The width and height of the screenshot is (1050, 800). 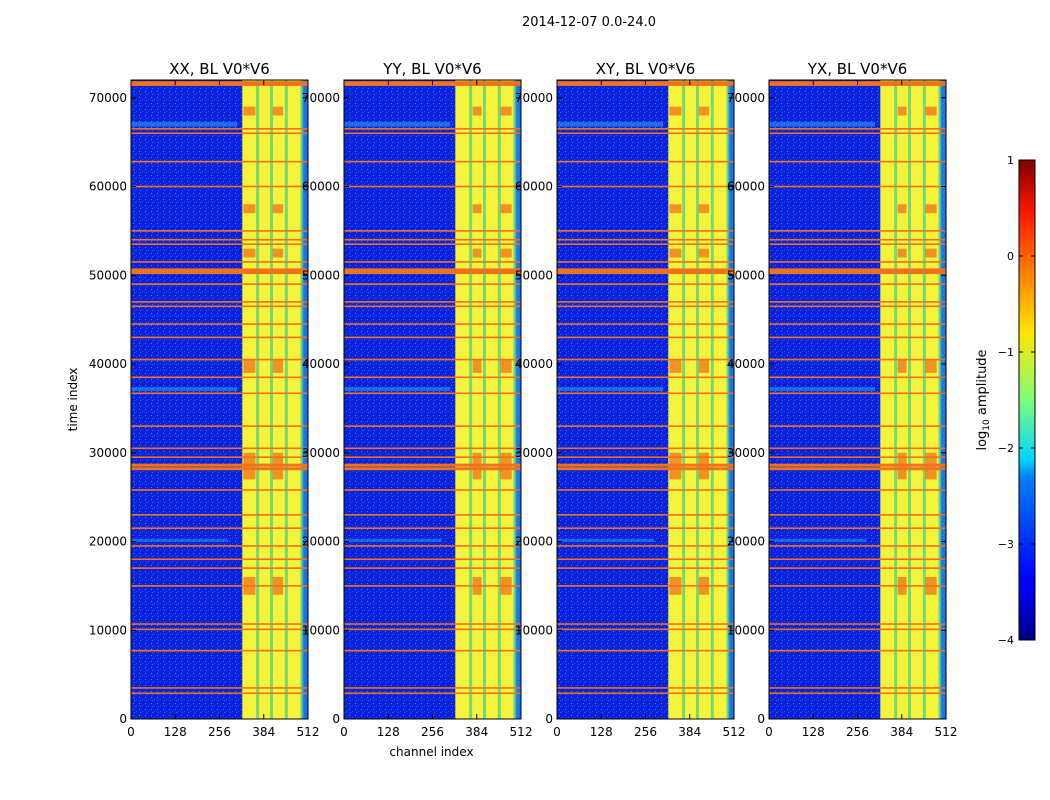 I want to click on y-tick-label: 50000, so click(x=534, y=275).